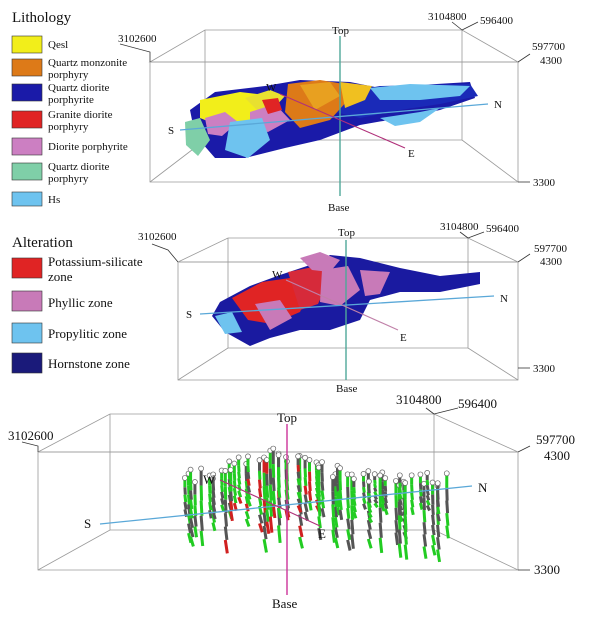 This screenshot has width=594, height=623. I want to click on label-north-3: N, so click(483, 487).